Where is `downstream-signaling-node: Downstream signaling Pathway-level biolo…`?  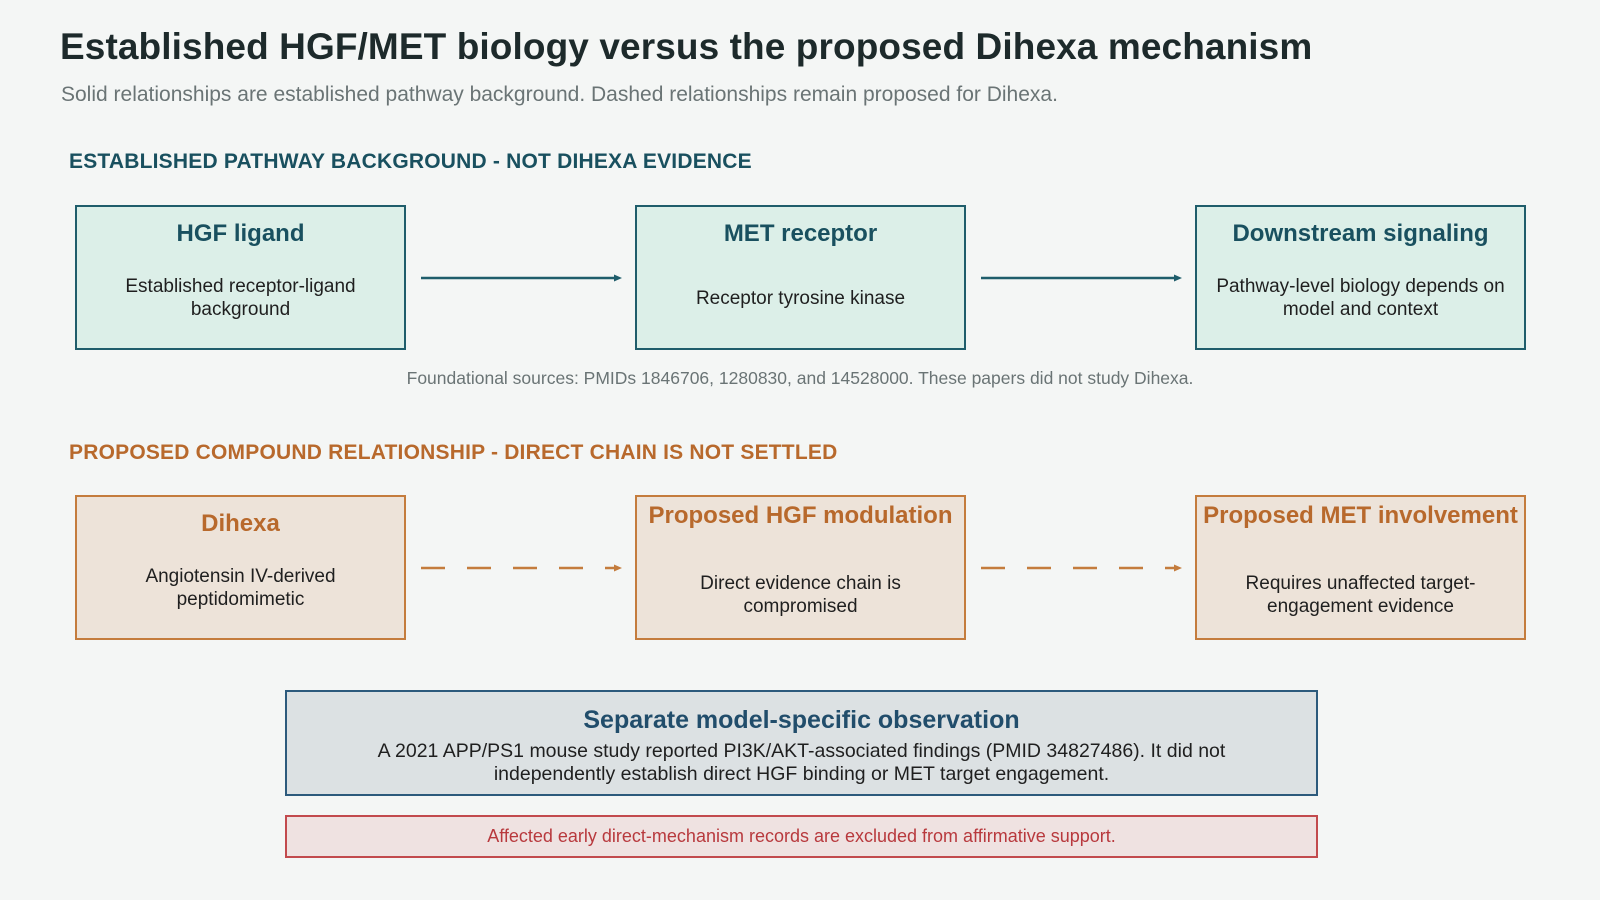 downstream-signaling-node: Downstream signaling Pathway-level biolo… is located at coordinates (1360, 277).